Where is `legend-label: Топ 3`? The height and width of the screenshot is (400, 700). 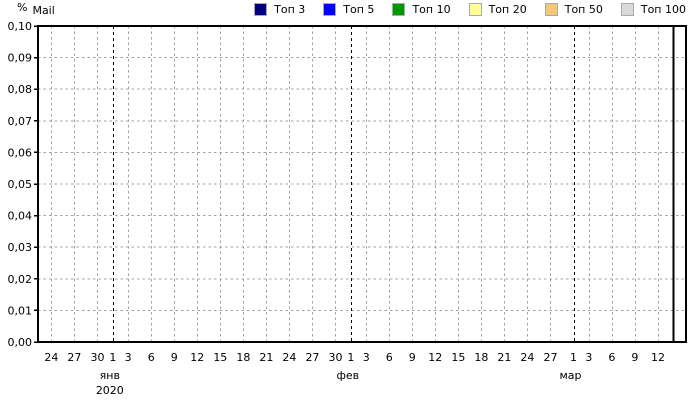
legend-label: Топ 3 is located at coordinates (290, 9).